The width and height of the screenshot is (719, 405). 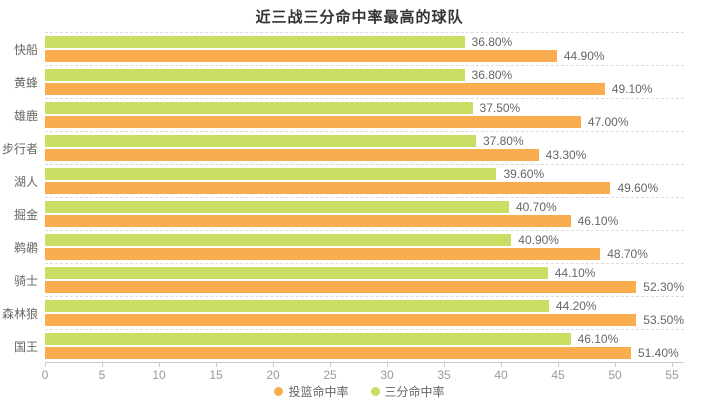 I want to click on bar-group: 湖人 39.60% 49.60%, so click(x=349, y=180).